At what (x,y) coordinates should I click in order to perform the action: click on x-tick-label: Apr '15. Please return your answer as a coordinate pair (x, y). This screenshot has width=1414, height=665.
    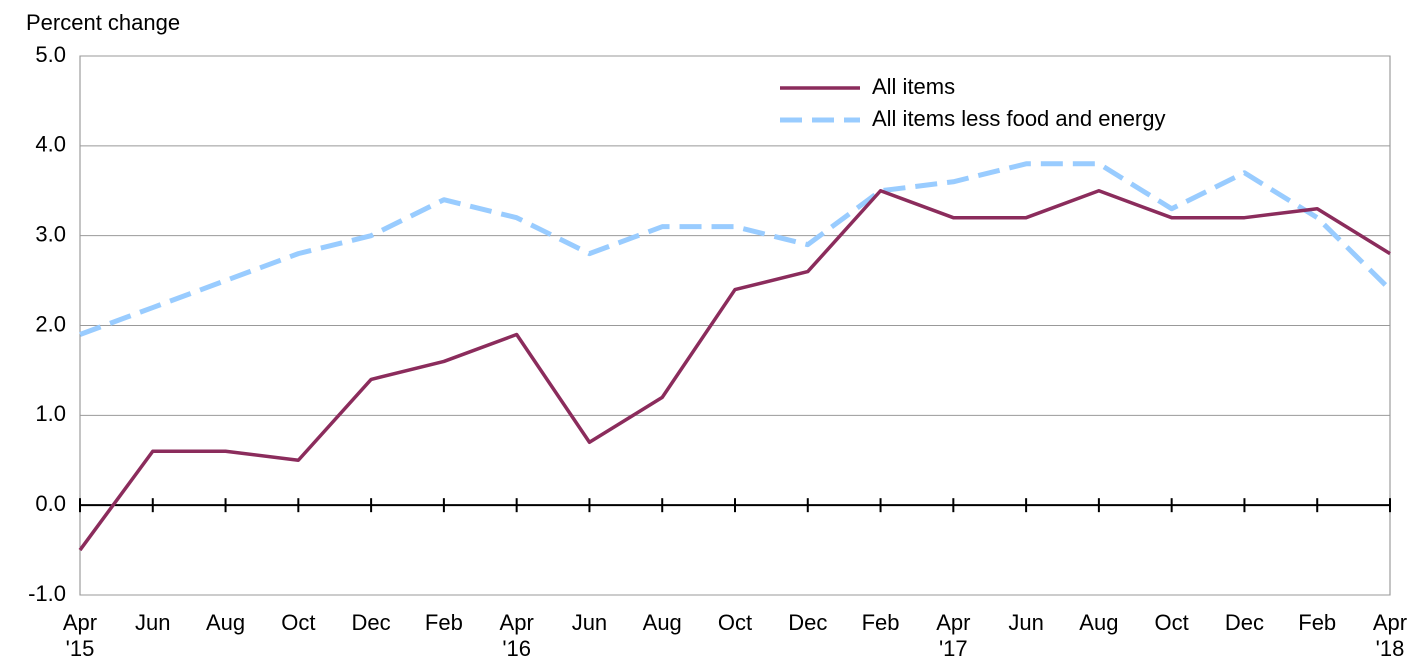
    Looking at the image, I should click on (80, 635).